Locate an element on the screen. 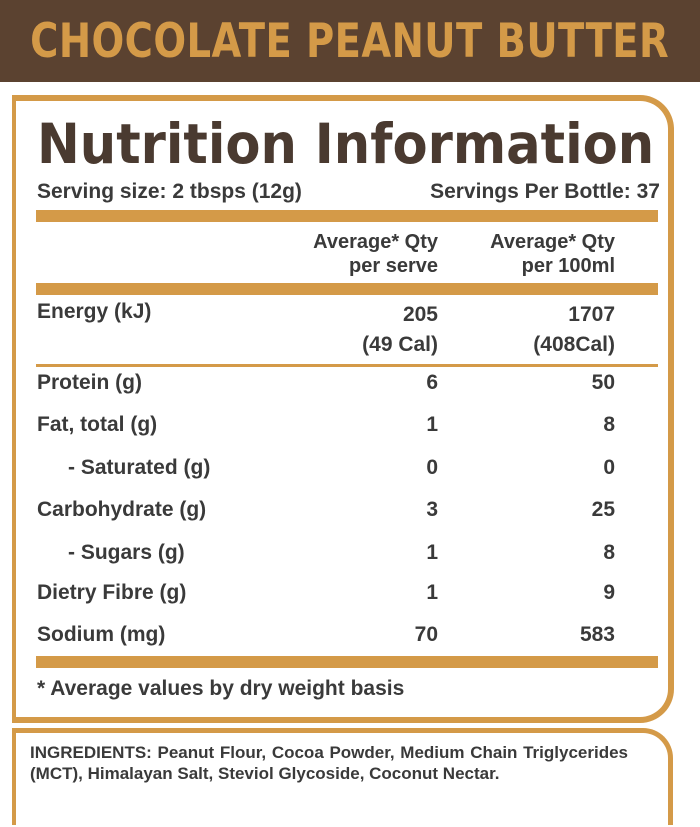  product-name: CHOCOLATE PEANUT BUTTER is located at coordinates (350, 41).